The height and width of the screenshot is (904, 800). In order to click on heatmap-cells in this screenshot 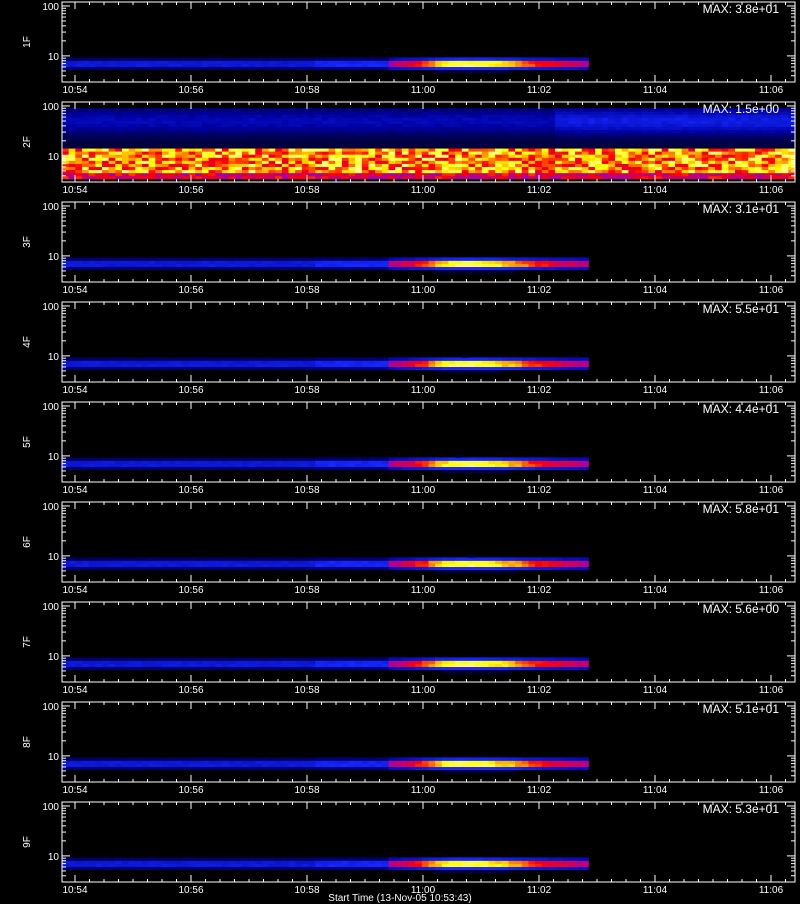, I will do `click(428, 143)`.